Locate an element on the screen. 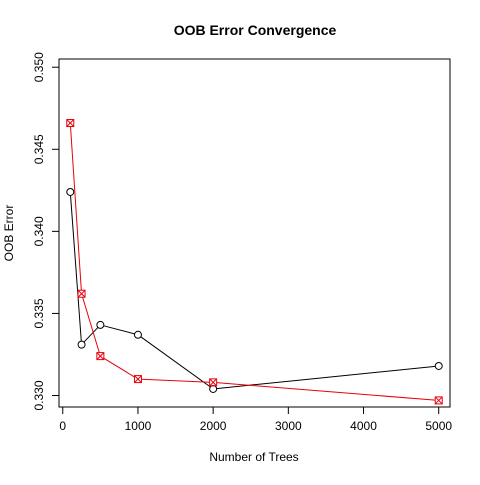  x-tick-label: 2000 is located at coordinates (213, 426).